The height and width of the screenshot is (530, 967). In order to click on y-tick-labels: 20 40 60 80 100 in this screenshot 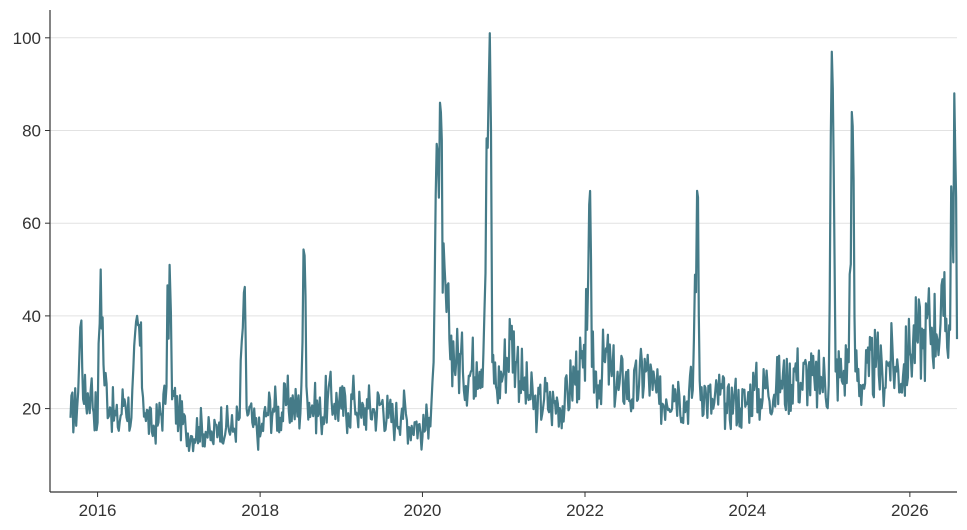, I will do `click(31, 224)`.